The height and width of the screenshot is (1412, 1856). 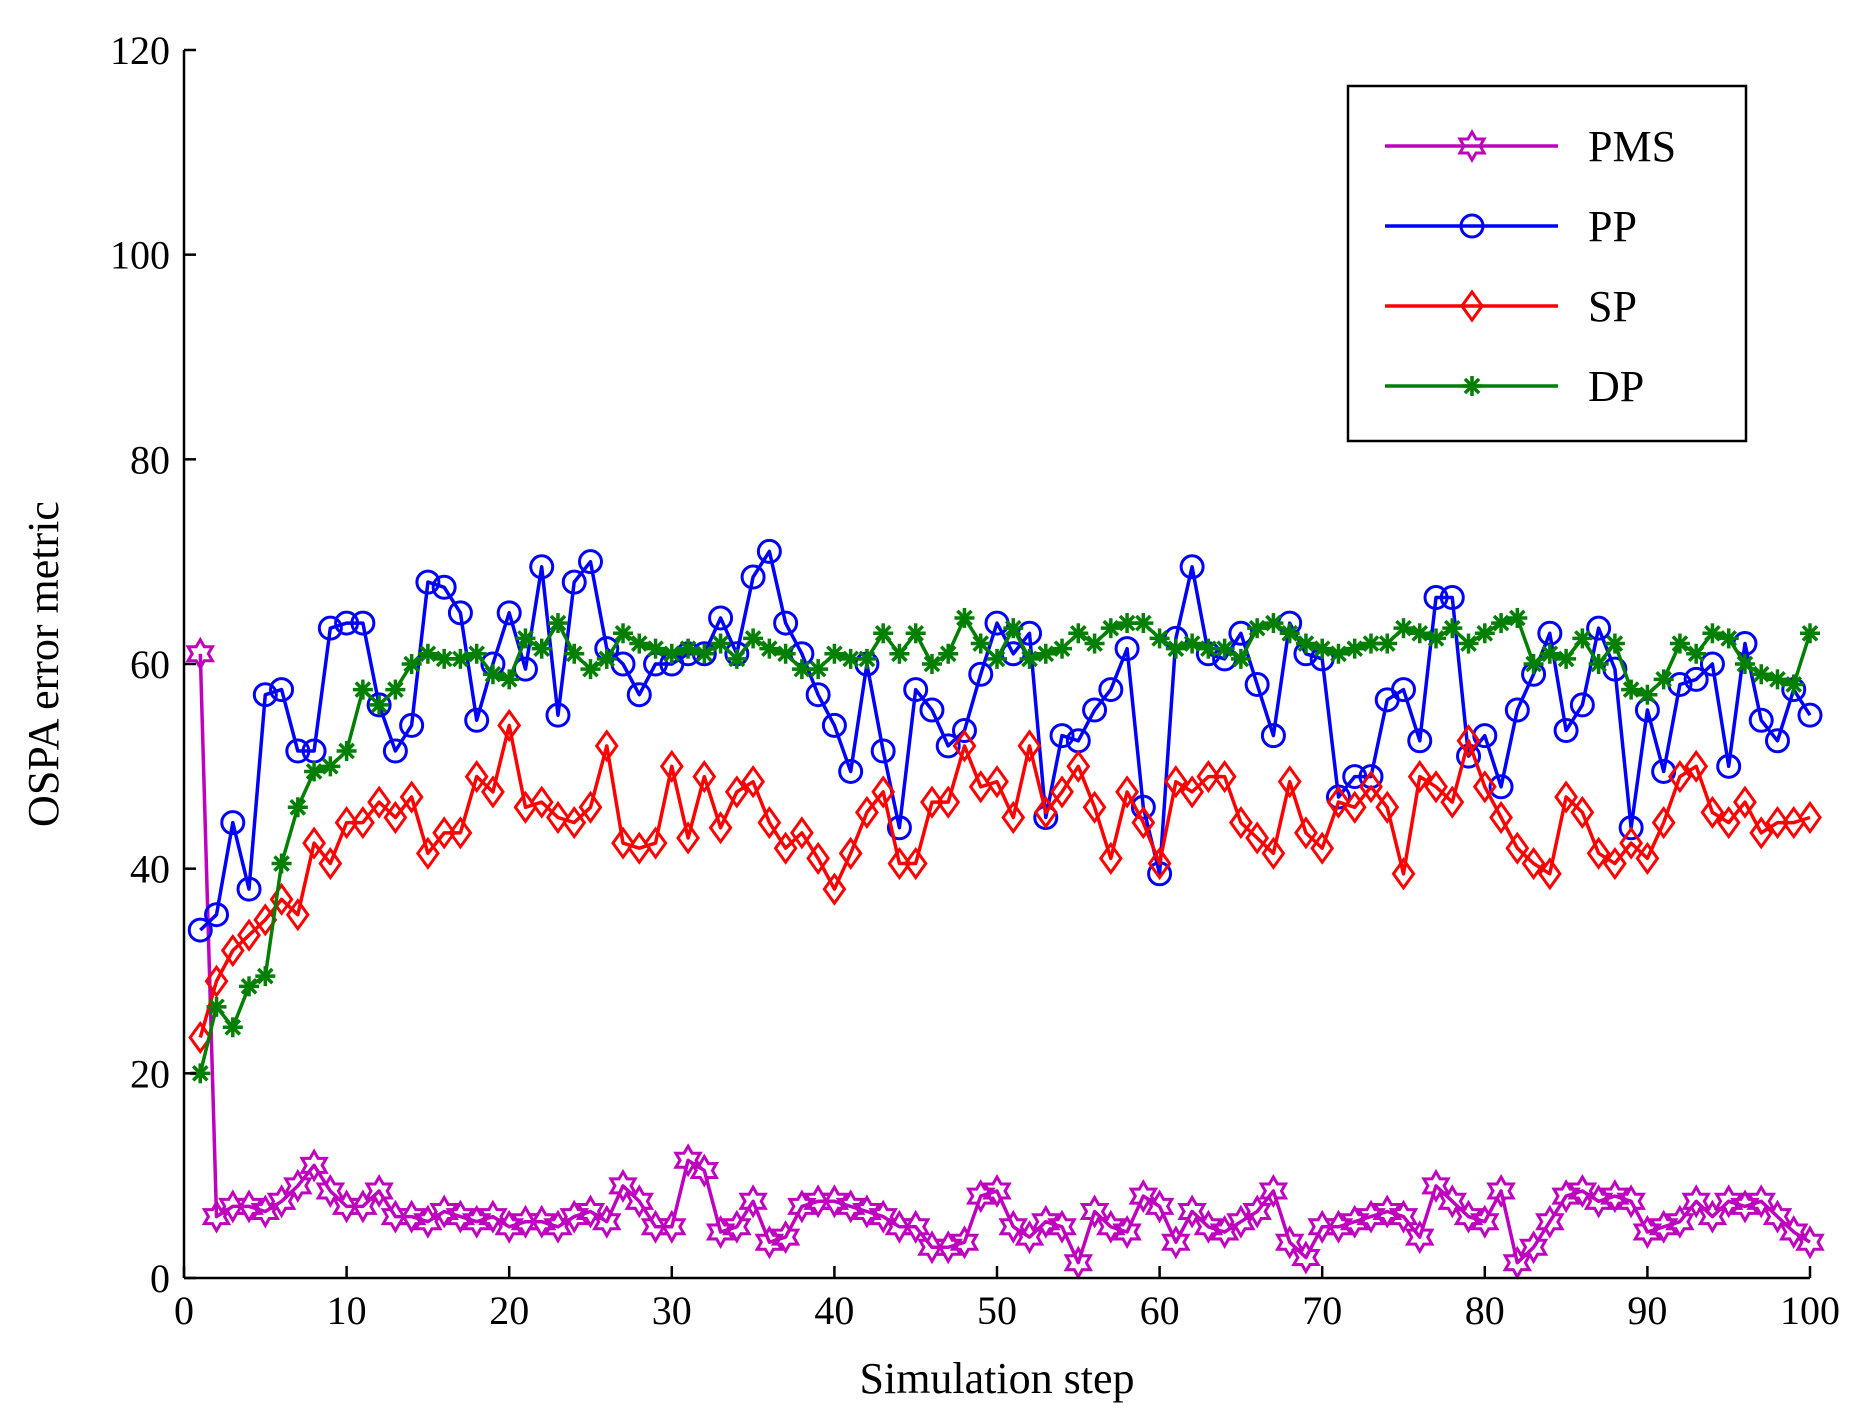 What do you see at coordinates (1530, 146) in the screenshot?
I see `legend-item-pms: PMS` at bounding box center [1530, 146].